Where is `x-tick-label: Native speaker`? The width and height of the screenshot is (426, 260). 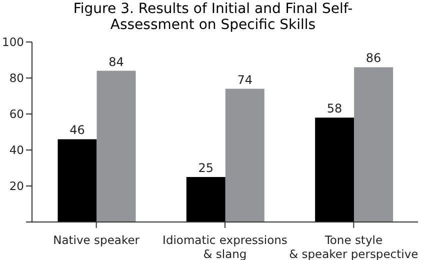 x-tick-label: Native speaker is located at coordinates (96, 240).